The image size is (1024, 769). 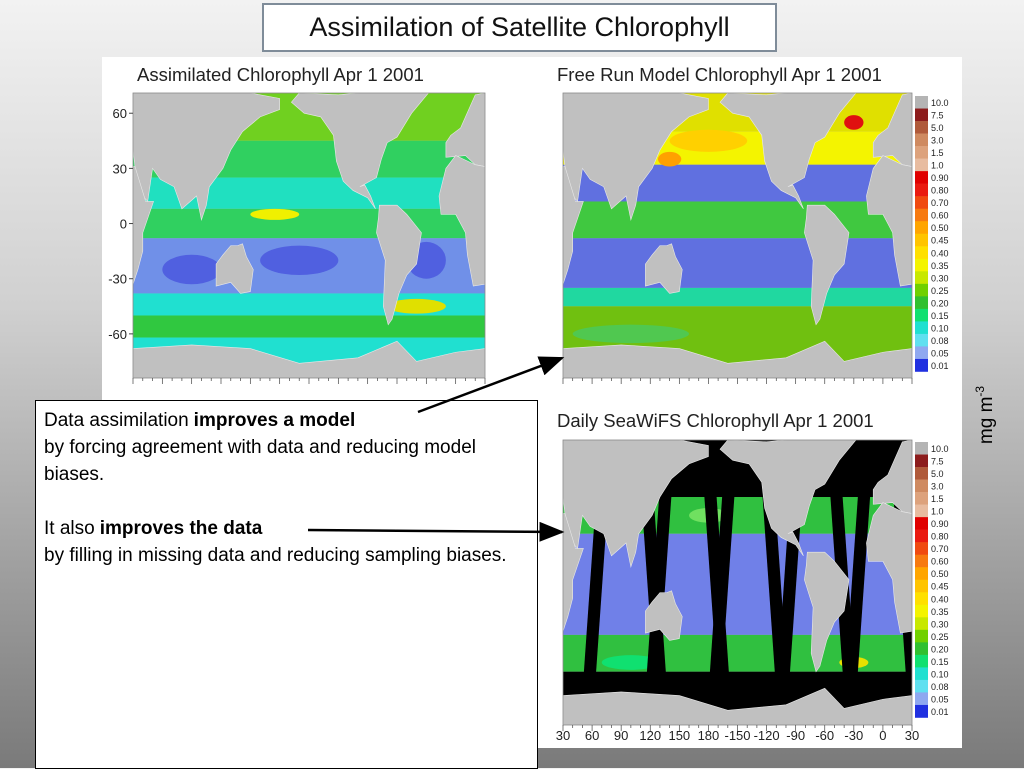 What do you see at coordinates (882, 735) in the screenshot?
I see `longitude-label: 0` at bounding box center [882, 735].